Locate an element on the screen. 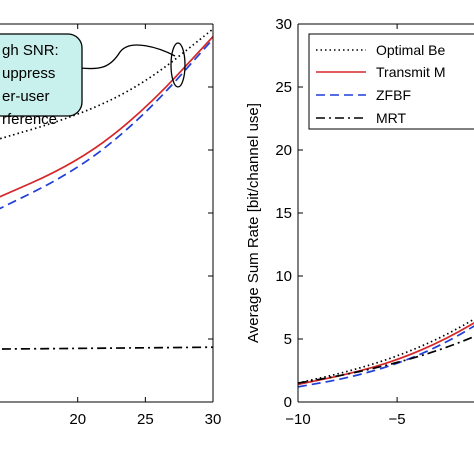  right-y-tick-label: 30 is located at coordinates (283, 24).